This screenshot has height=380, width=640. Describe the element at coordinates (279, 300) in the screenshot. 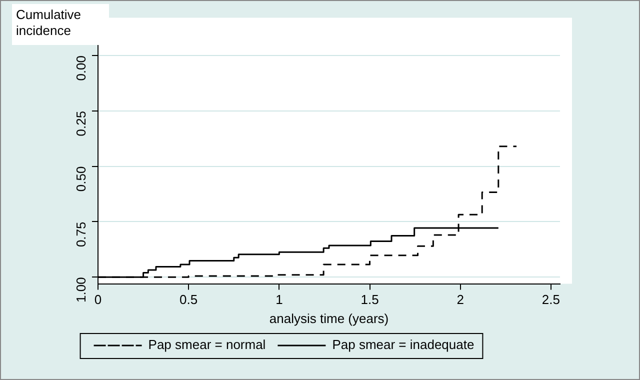

I see `x-tick-label: 1` at that location.